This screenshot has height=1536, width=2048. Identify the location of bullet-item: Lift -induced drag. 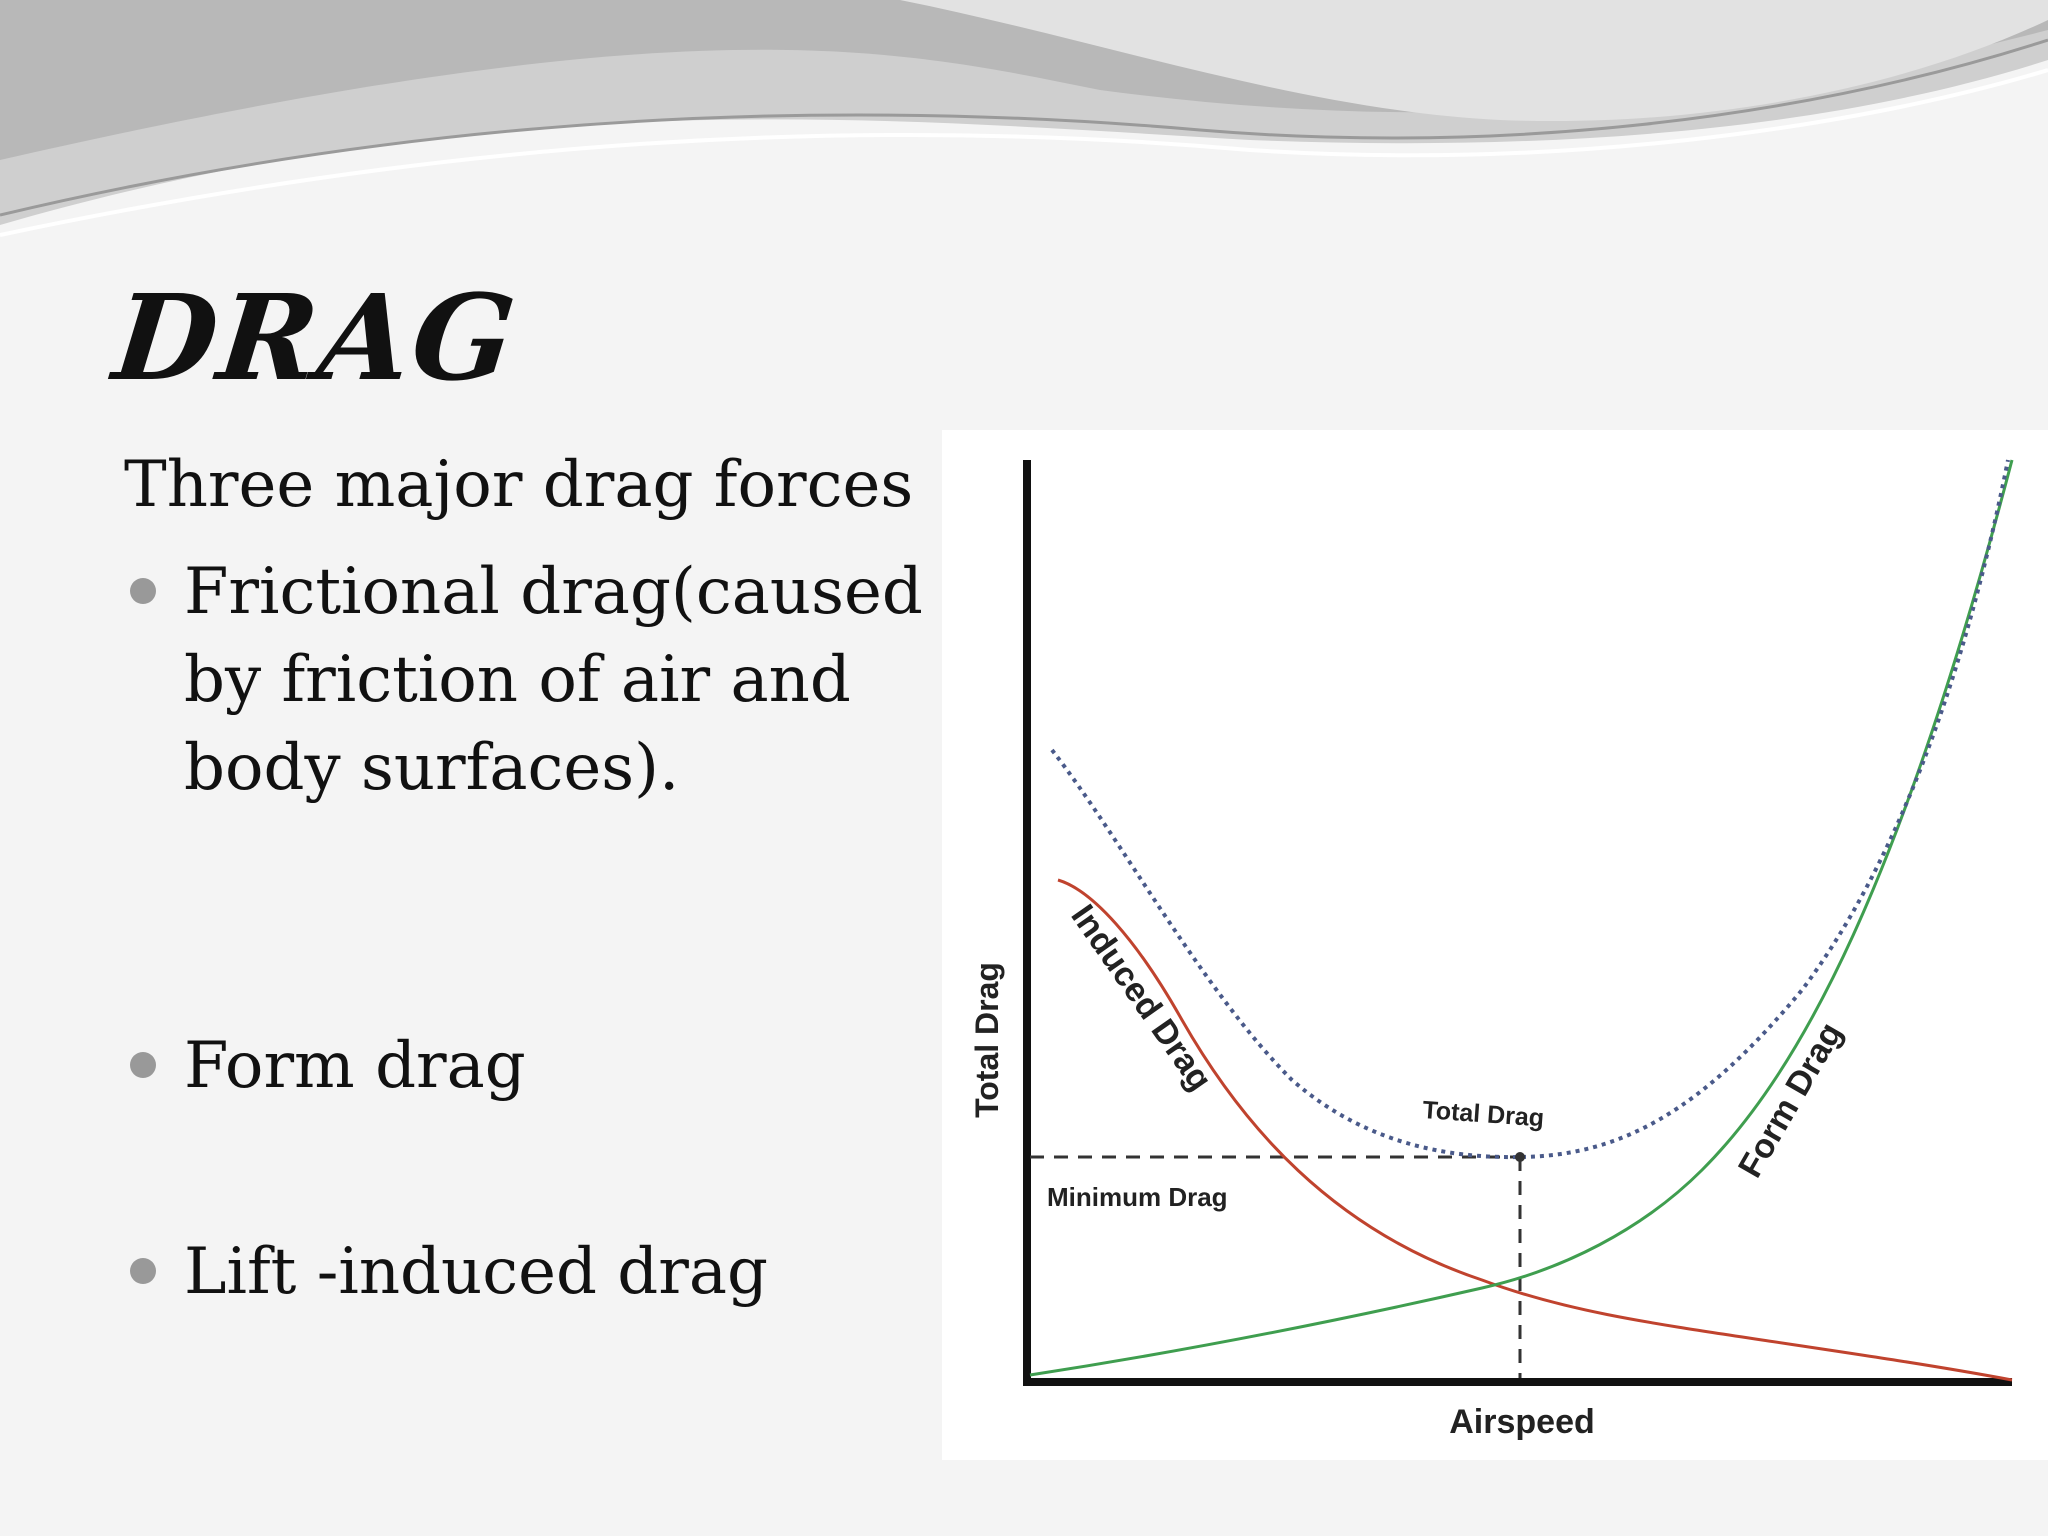
(527, 1272).